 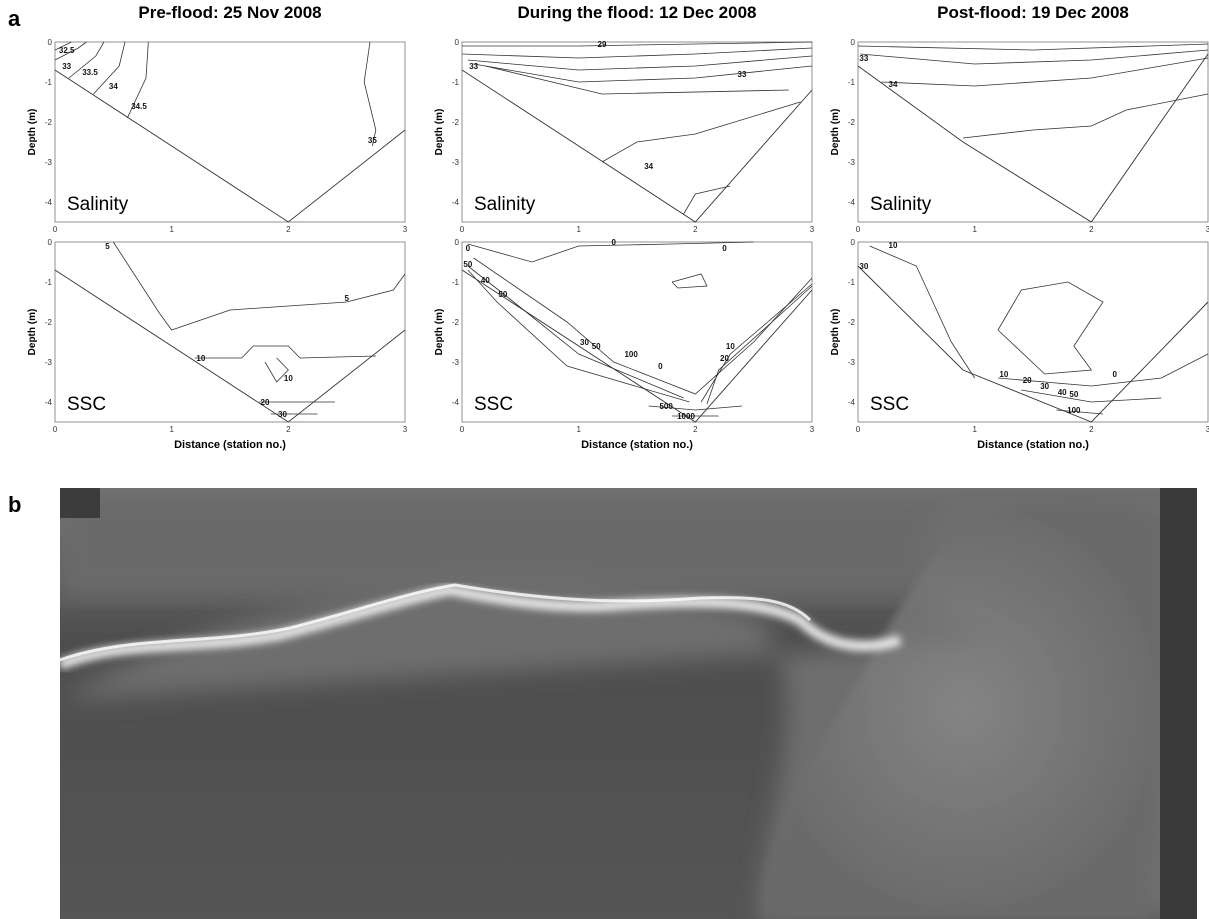 What do you see at coordinates (113, 86) in the screenshot?
I see `contour-label: 34` at bounding box center [113, 86].